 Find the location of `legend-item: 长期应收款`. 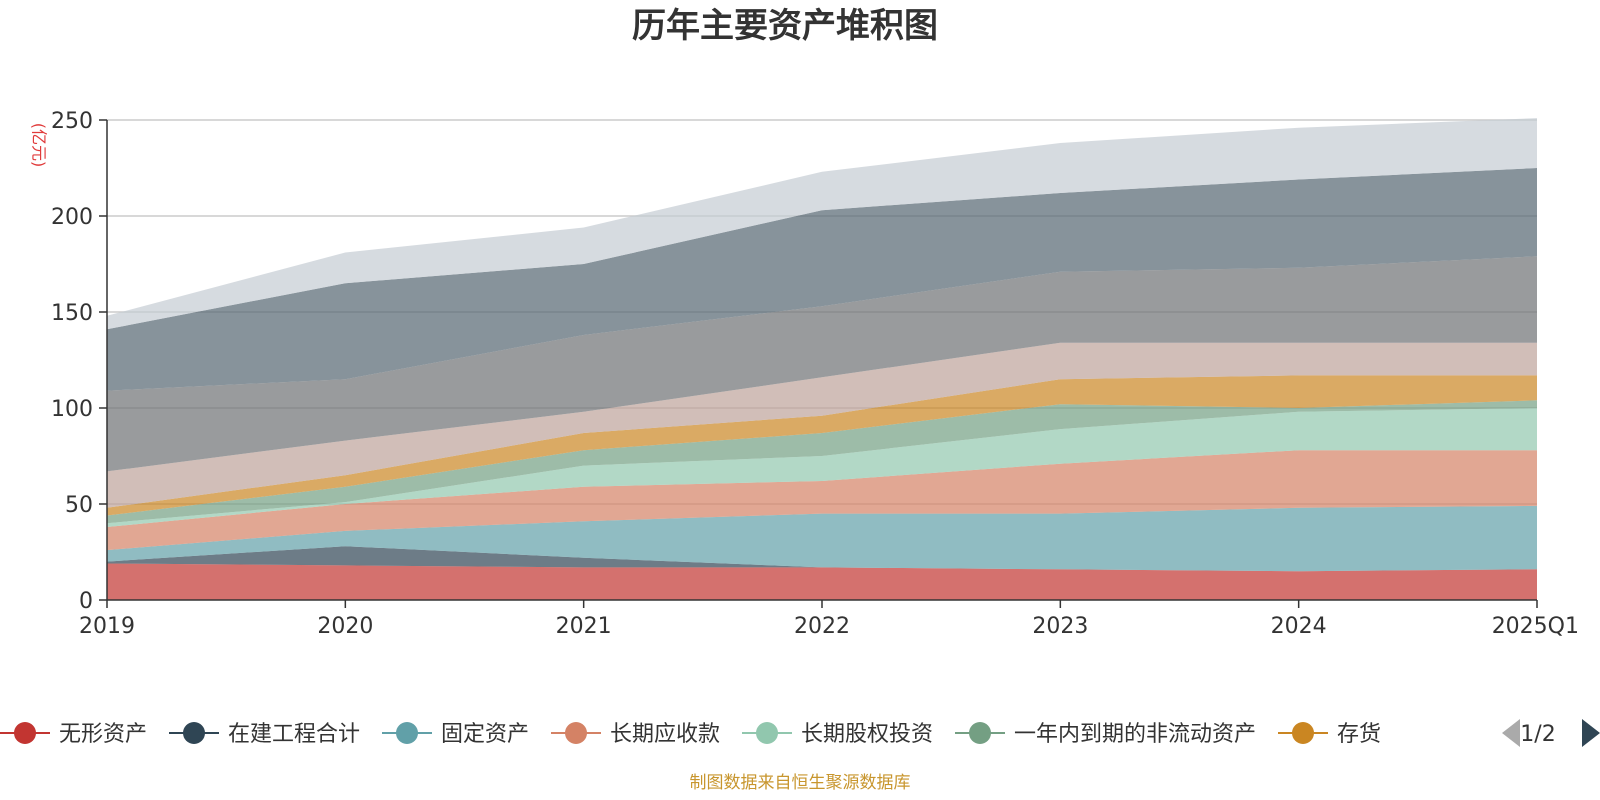

legend-item: 长期应收款 is located at coordinates (635, 734).